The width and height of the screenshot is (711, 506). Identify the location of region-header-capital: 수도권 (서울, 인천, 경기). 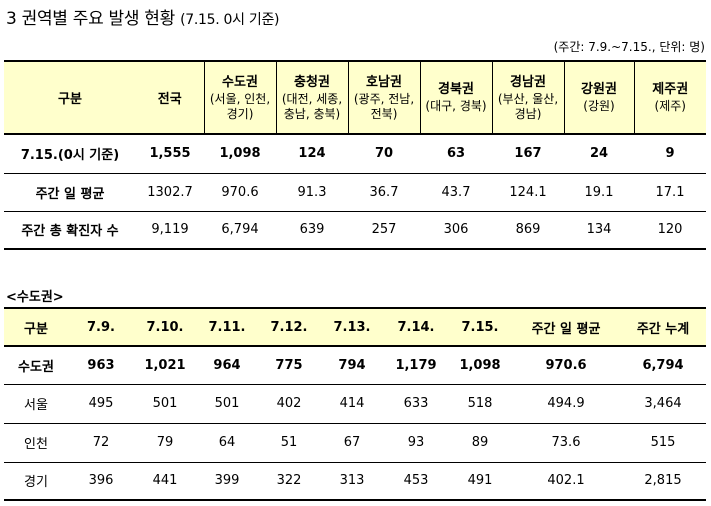
(239, 97).